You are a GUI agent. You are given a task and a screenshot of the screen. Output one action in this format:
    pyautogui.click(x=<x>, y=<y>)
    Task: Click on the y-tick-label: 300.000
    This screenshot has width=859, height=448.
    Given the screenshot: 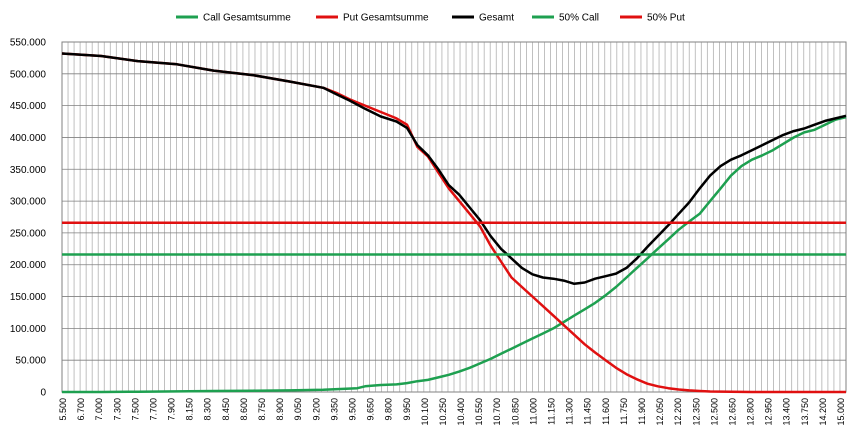 What is the action you would take?
    pyautogui.click(x=28, y=202)
    